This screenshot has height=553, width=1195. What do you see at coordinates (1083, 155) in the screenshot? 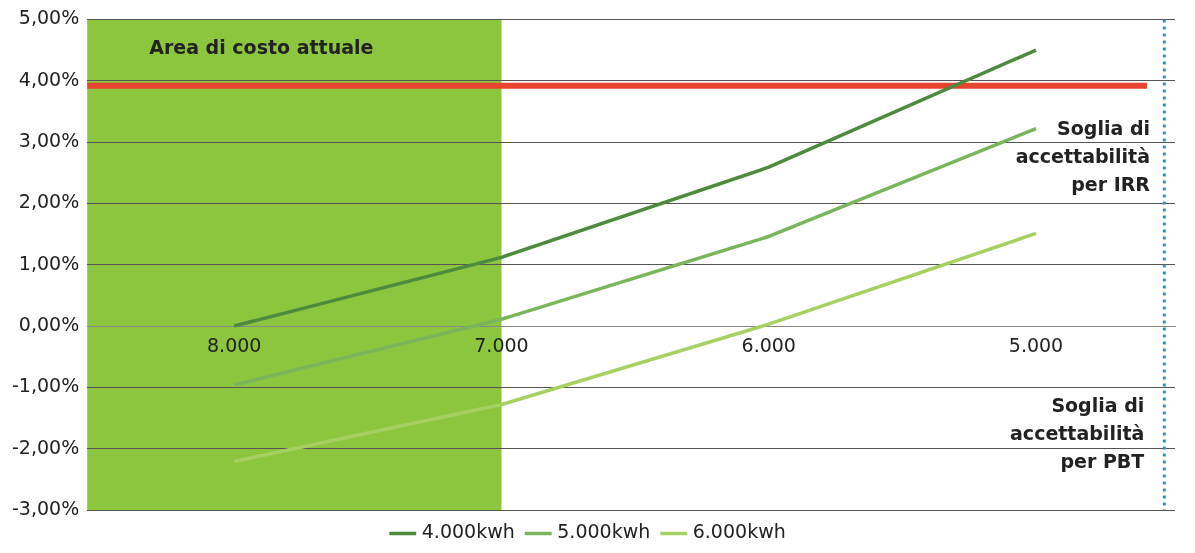
I see `ref-line-label: Soglia di accettabilità per IRR` at bounding box center [1083, 155].